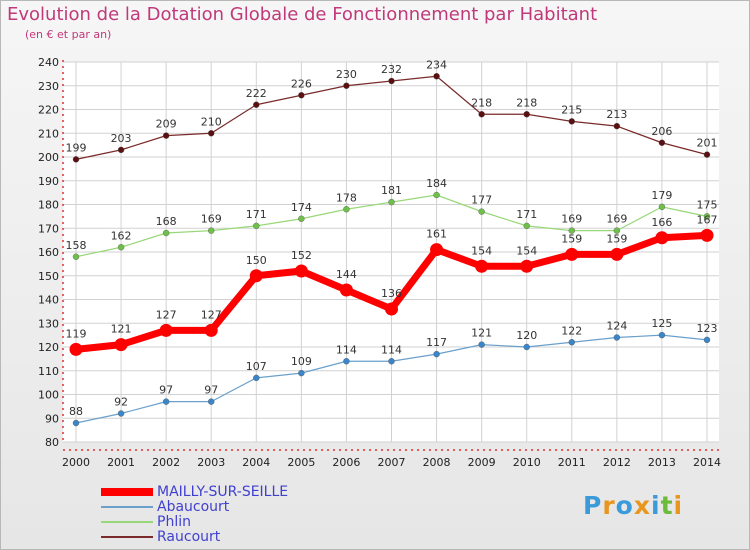  Describe the element at coordinates (48, 300) in the screenshot. I see `y-tick-label: 140` at that location.